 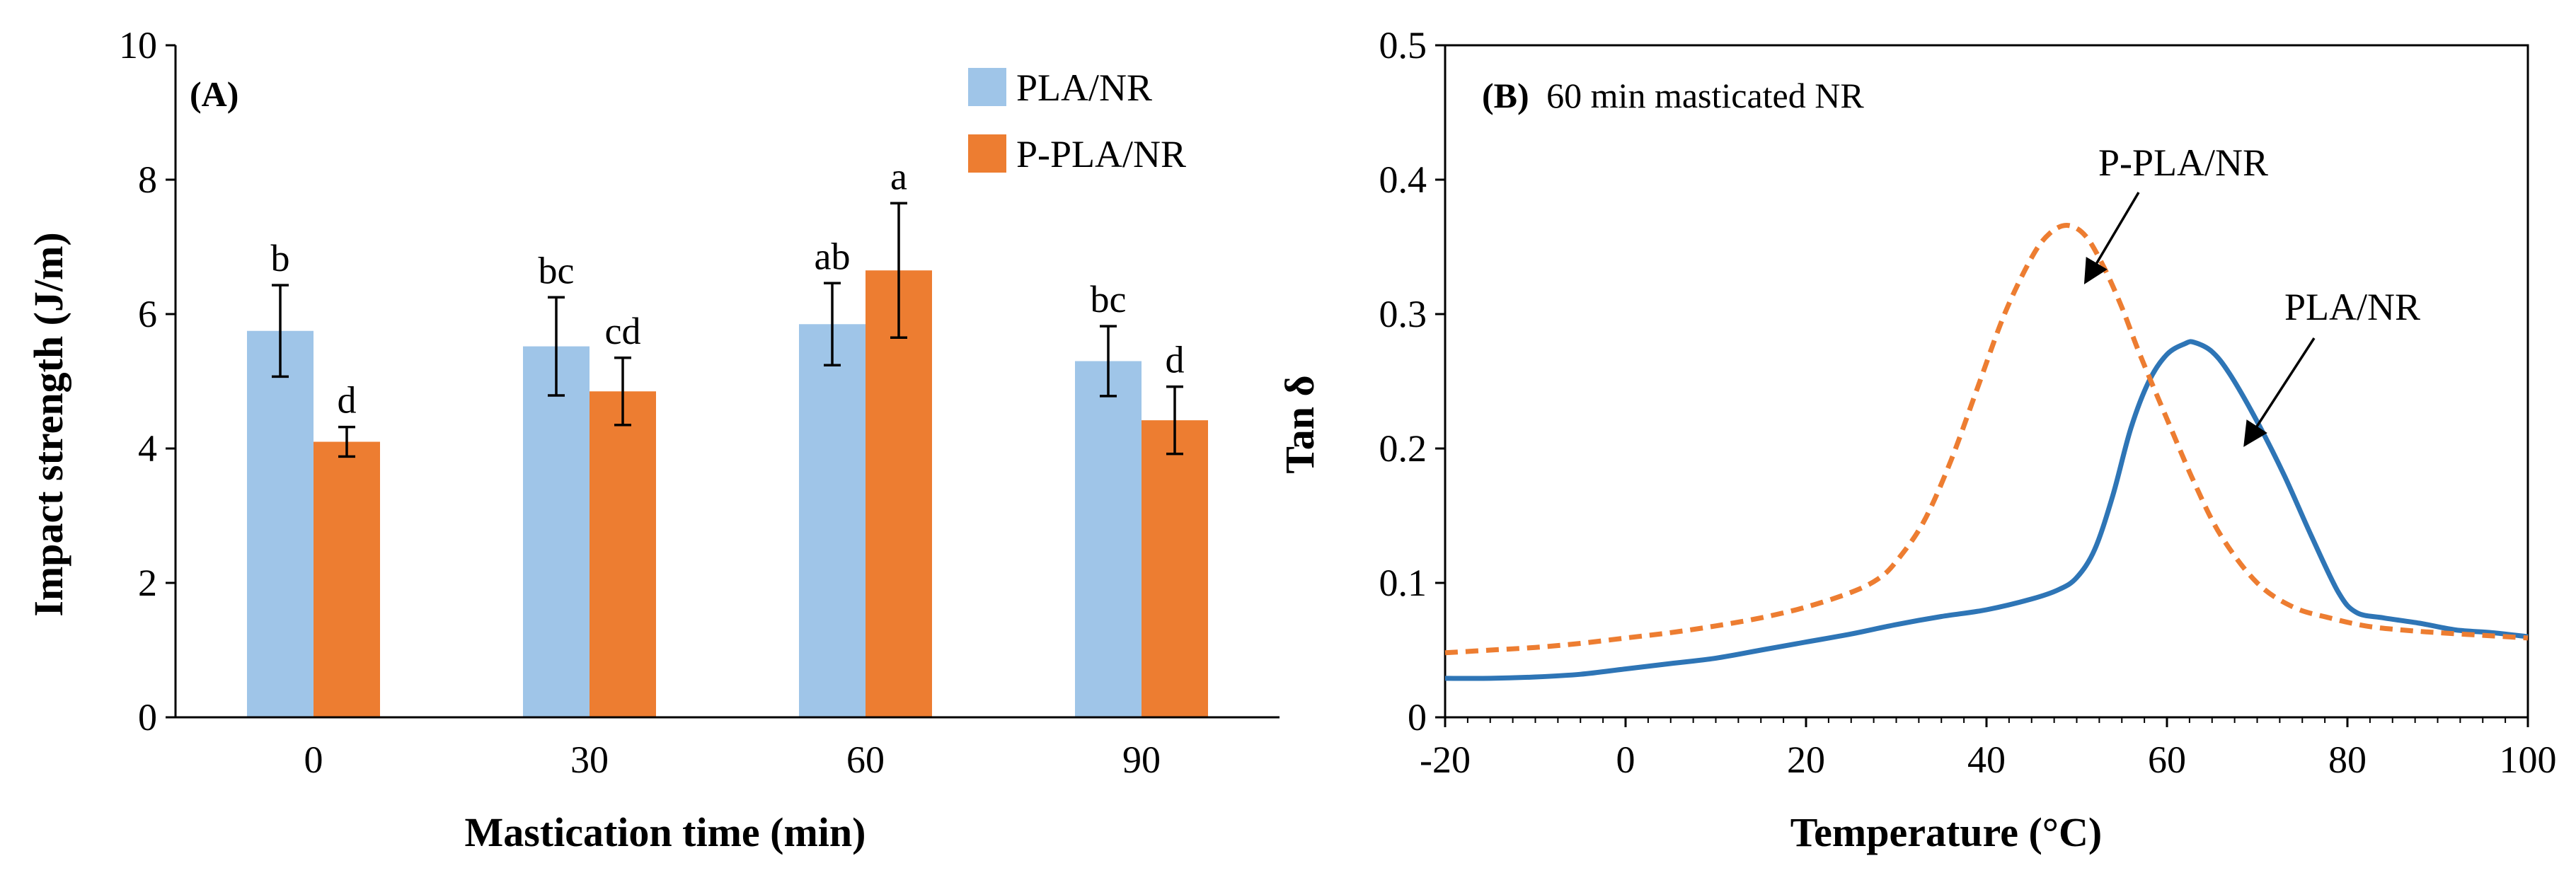 What do you see at coordinates (1300, 424) in the screenshot?
I see `panel-b-y-axis-title: Tan δ` at bounding box center [1300, 424].